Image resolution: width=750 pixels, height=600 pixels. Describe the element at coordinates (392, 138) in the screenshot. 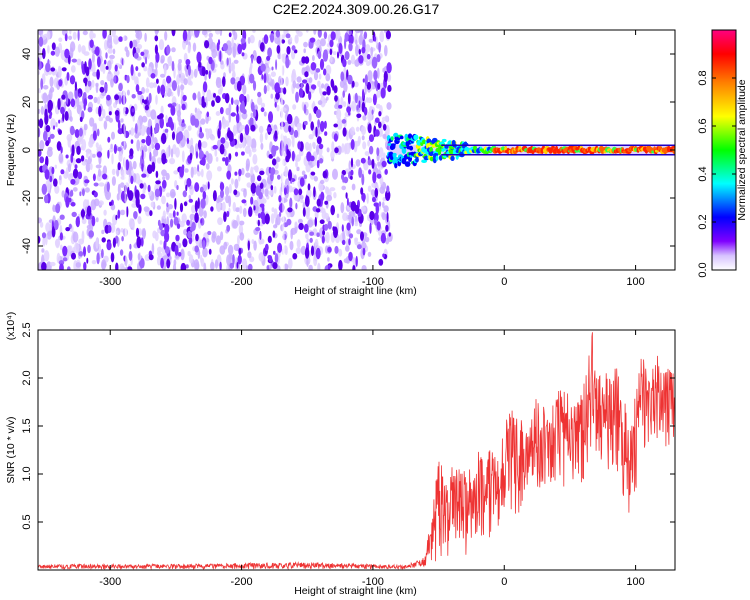

I see `signal-mark` at that location.